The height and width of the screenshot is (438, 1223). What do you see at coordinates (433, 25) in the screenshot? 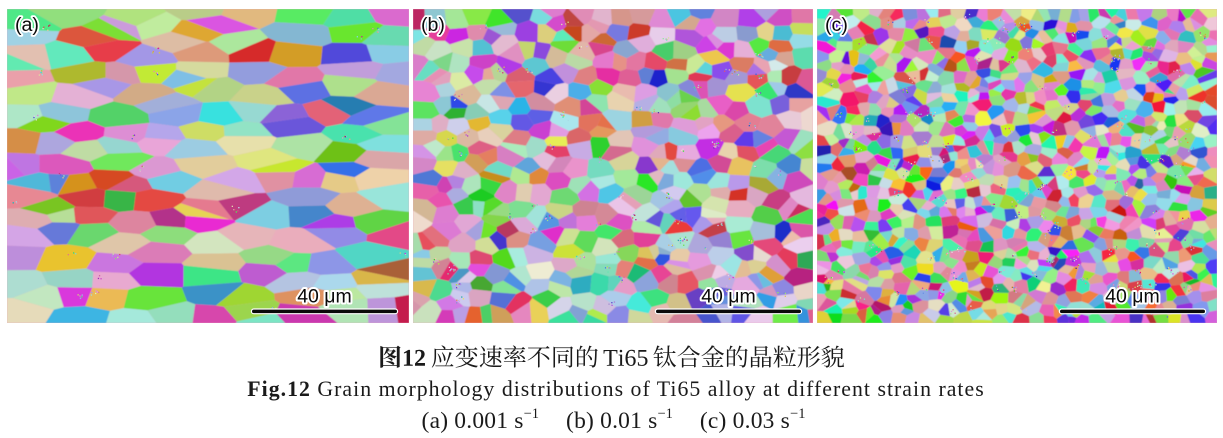
I see `svg-text: (b)` at bounding box center [433, 25].